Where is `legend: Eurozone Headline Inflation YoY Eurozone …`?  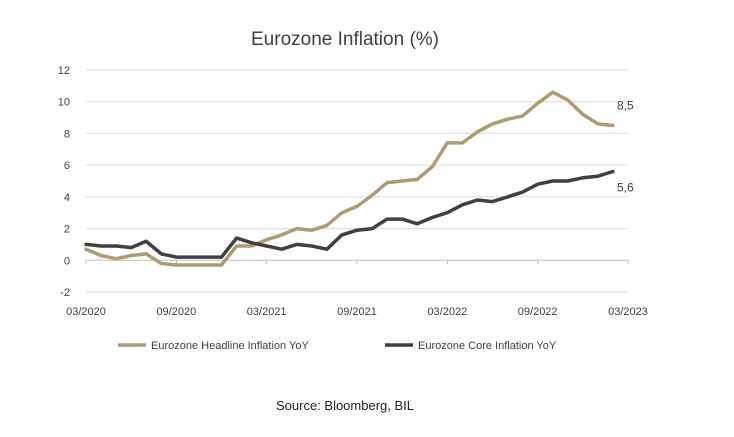
legend: Eurozone Headline Inflation YoY Eurozone … is located at coordinates (337, 346).